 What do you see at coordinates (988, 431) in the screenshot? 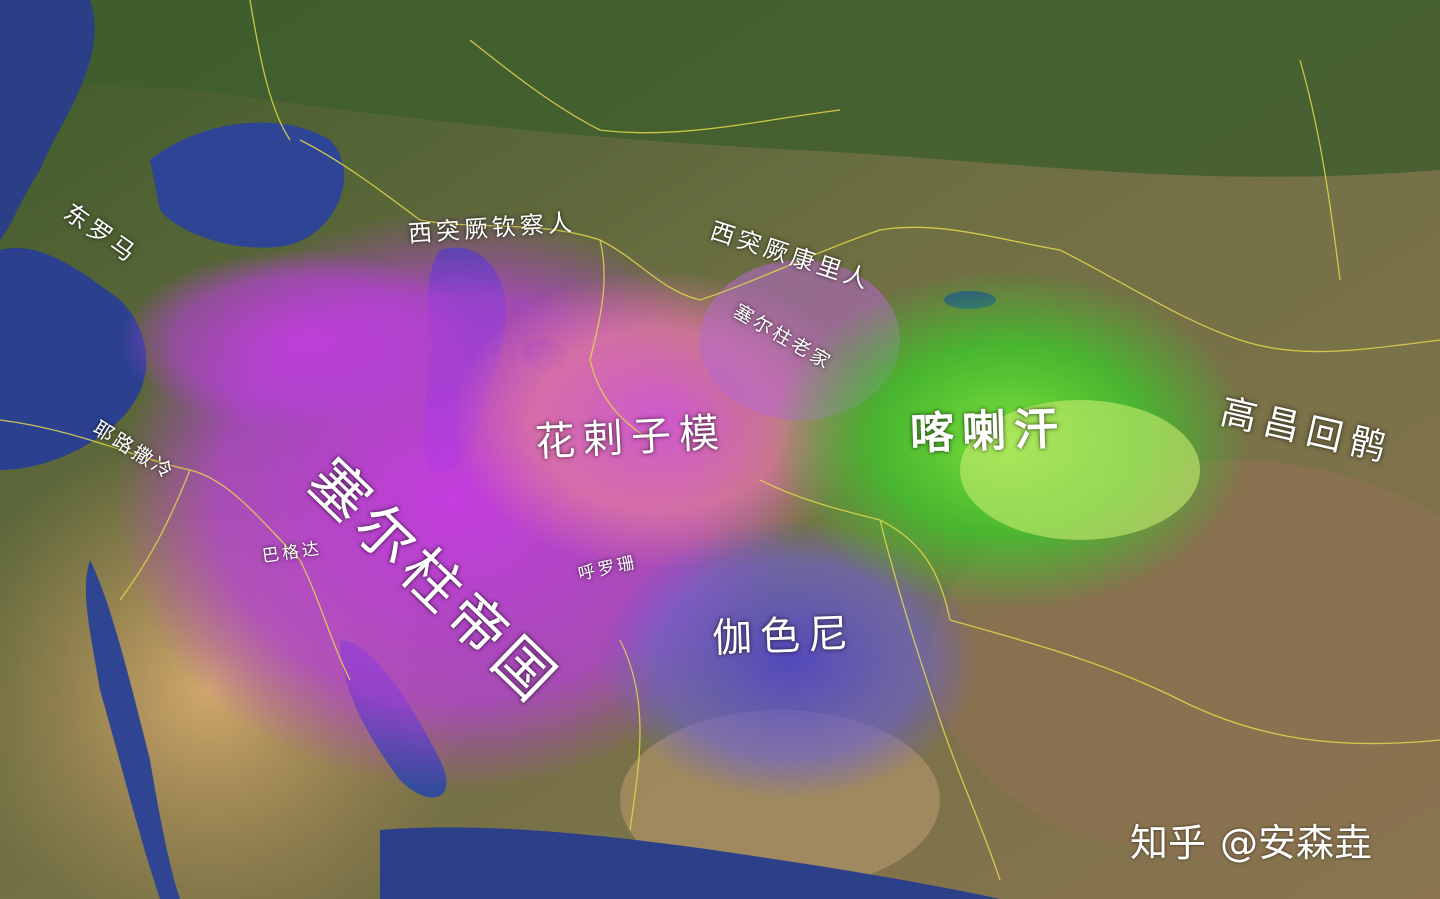
I see `label-kara-khanid: 喀喇汗` at bounding box center [988, 431].